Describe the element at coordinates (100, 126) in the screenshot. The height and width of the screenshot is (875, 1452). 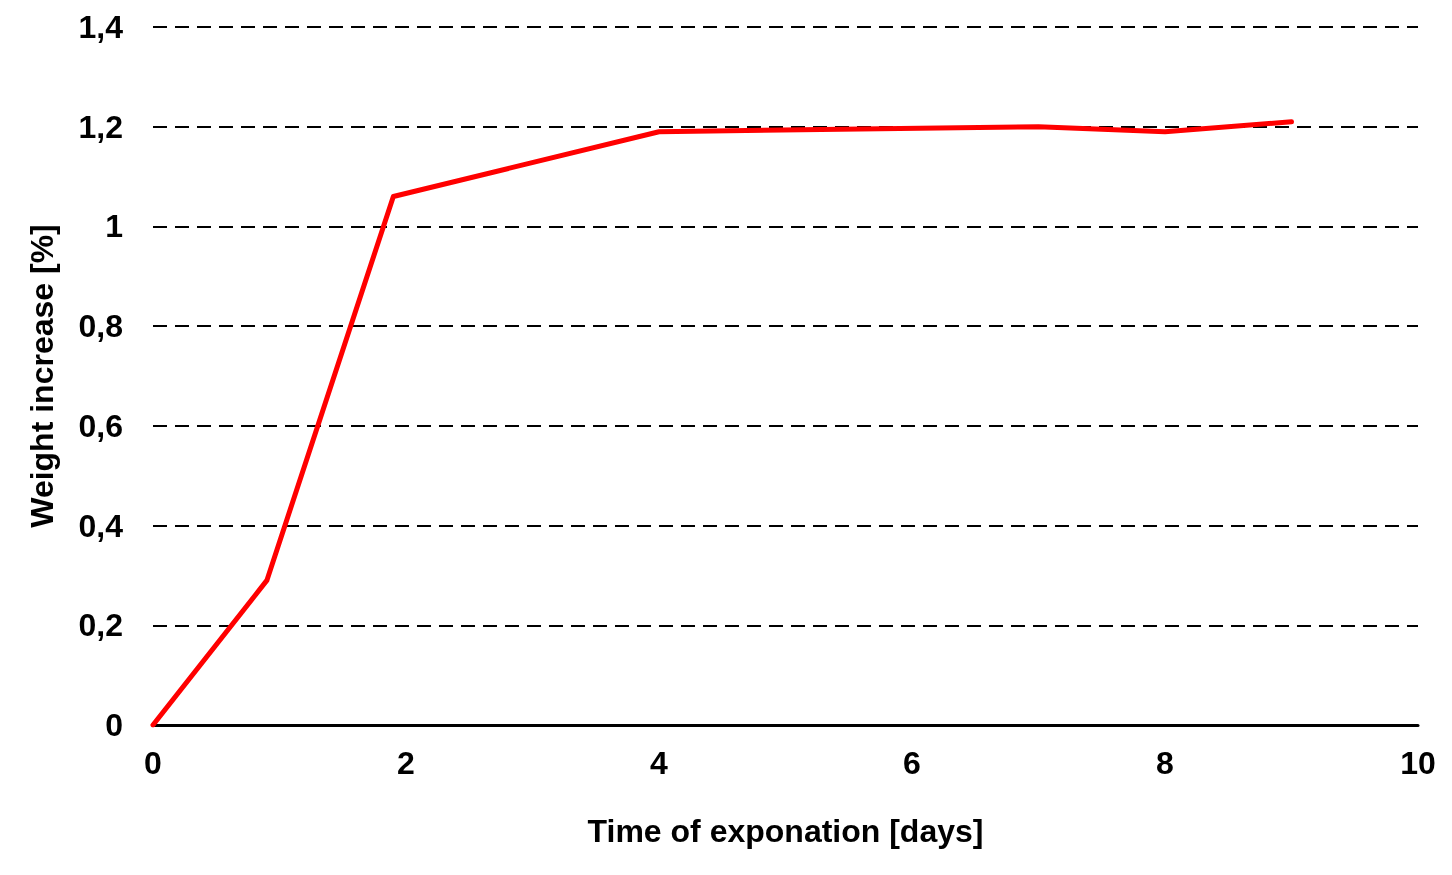
I see `y-tick-label: 1,2` at that location.